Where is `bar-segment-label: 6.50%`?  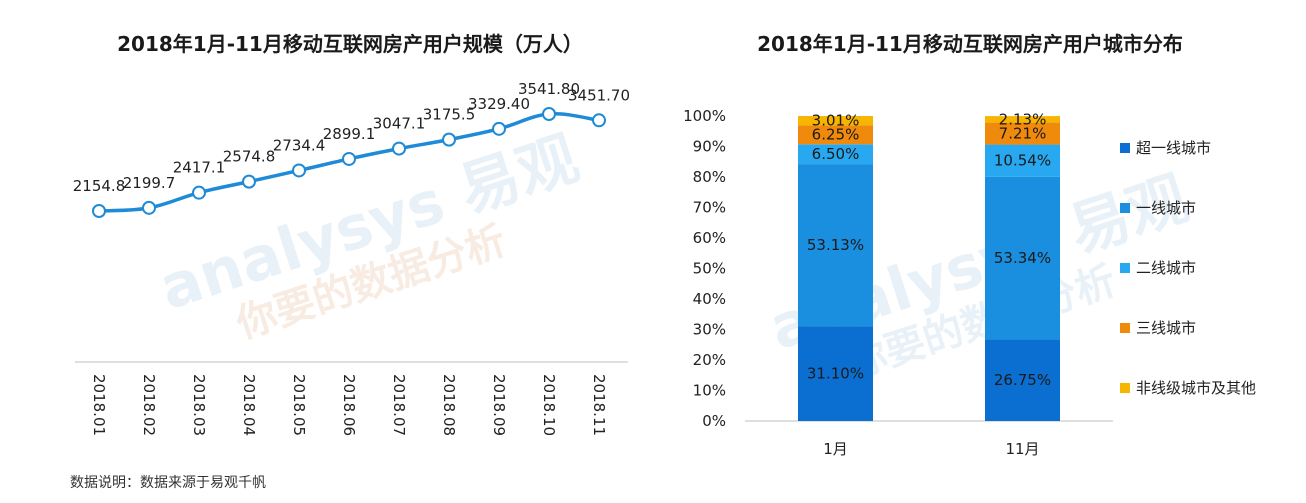
bar-segment-label: 6.50% is located at coordinates (836, 154).